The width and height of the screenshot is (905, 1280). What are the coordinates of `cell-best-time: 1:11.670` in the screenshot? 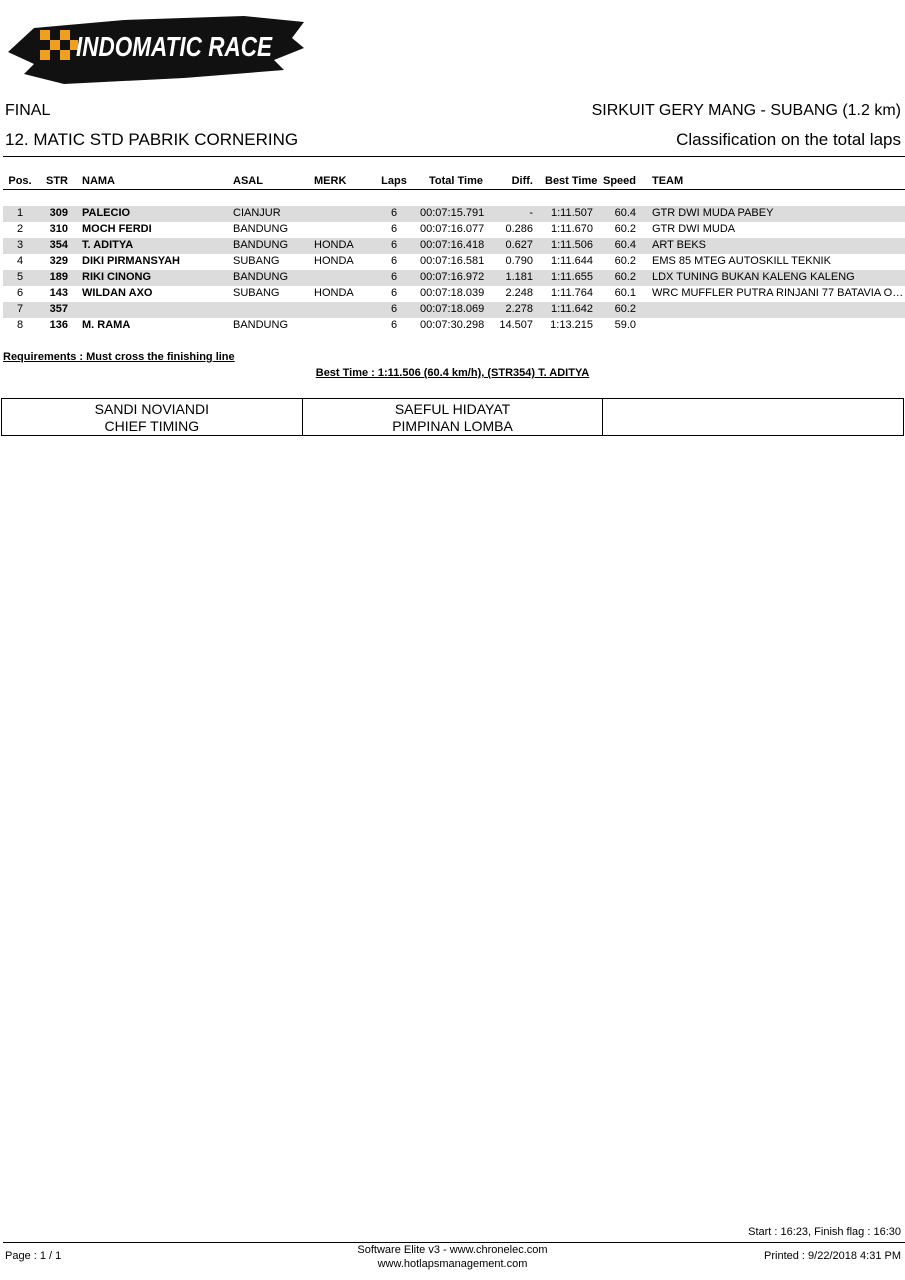 It's located at (571, 229).